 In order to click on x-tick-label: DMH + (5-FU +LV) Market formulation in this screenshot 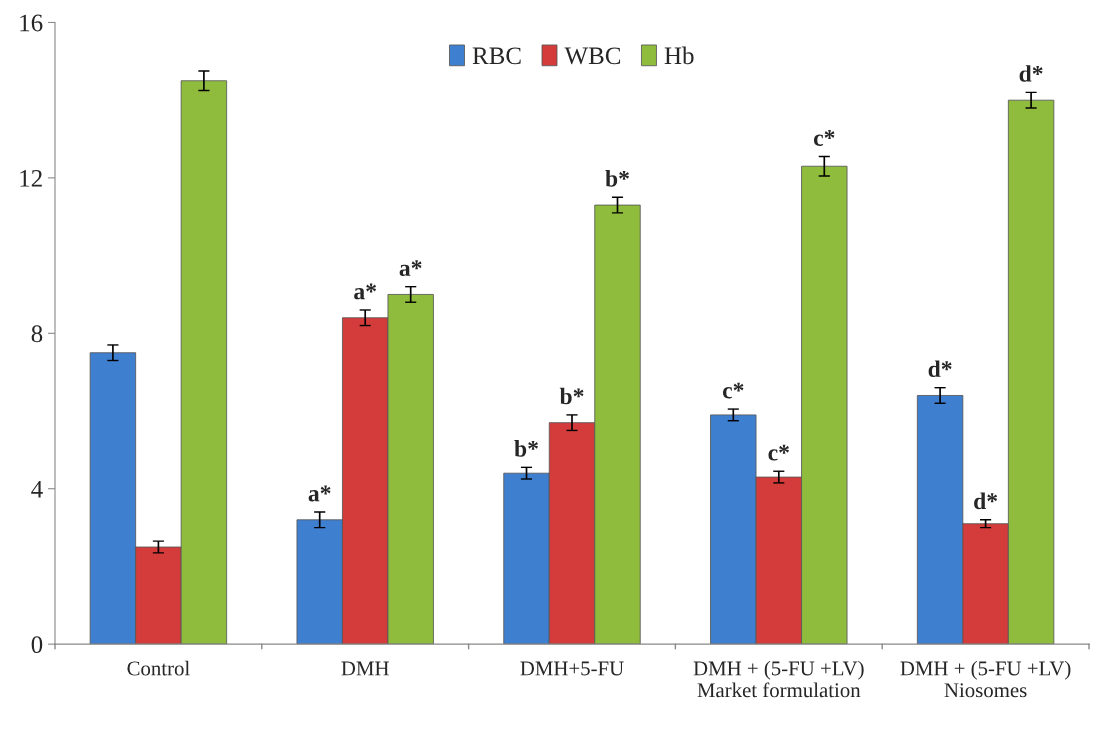, I will do `click(778, 679)`.